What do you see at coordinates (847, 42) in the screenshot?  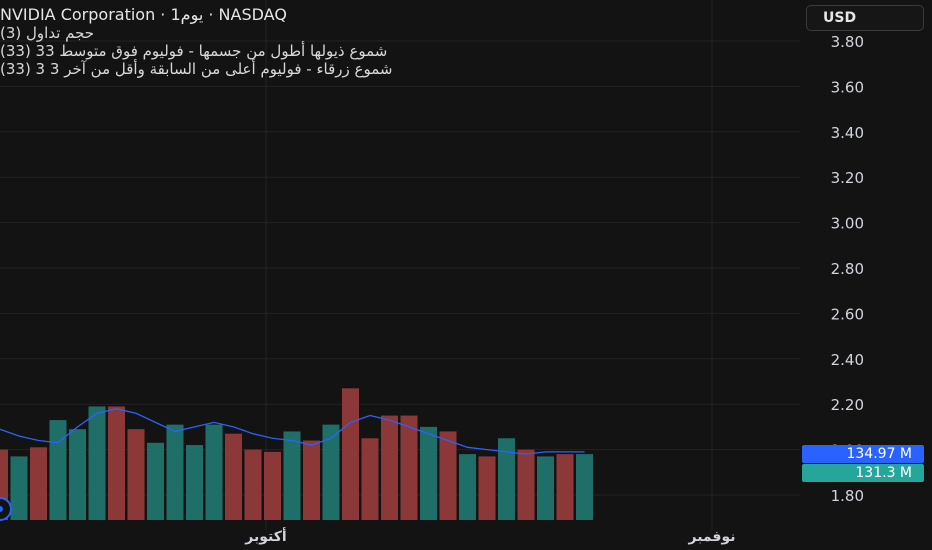 I see `price-tick-label: 3.80` at bounding box center [847, 42].